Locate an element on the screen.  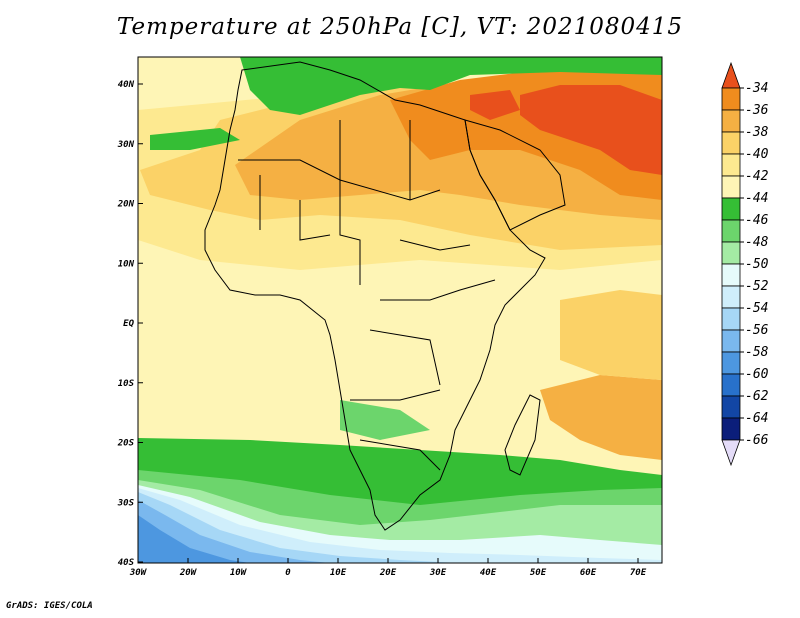
colorbar-bottom-arrow is located at coordinates (731, 453).